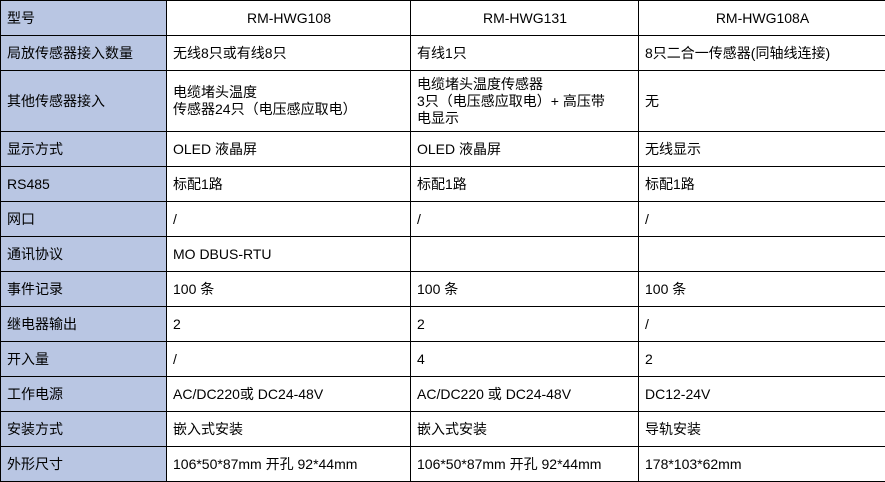 This screenshot has height=482, width=885. What do you see at coordinates (84, 394) in the screenshot?
I see `row-label: 工作电源` at bounding box center [84, 394].